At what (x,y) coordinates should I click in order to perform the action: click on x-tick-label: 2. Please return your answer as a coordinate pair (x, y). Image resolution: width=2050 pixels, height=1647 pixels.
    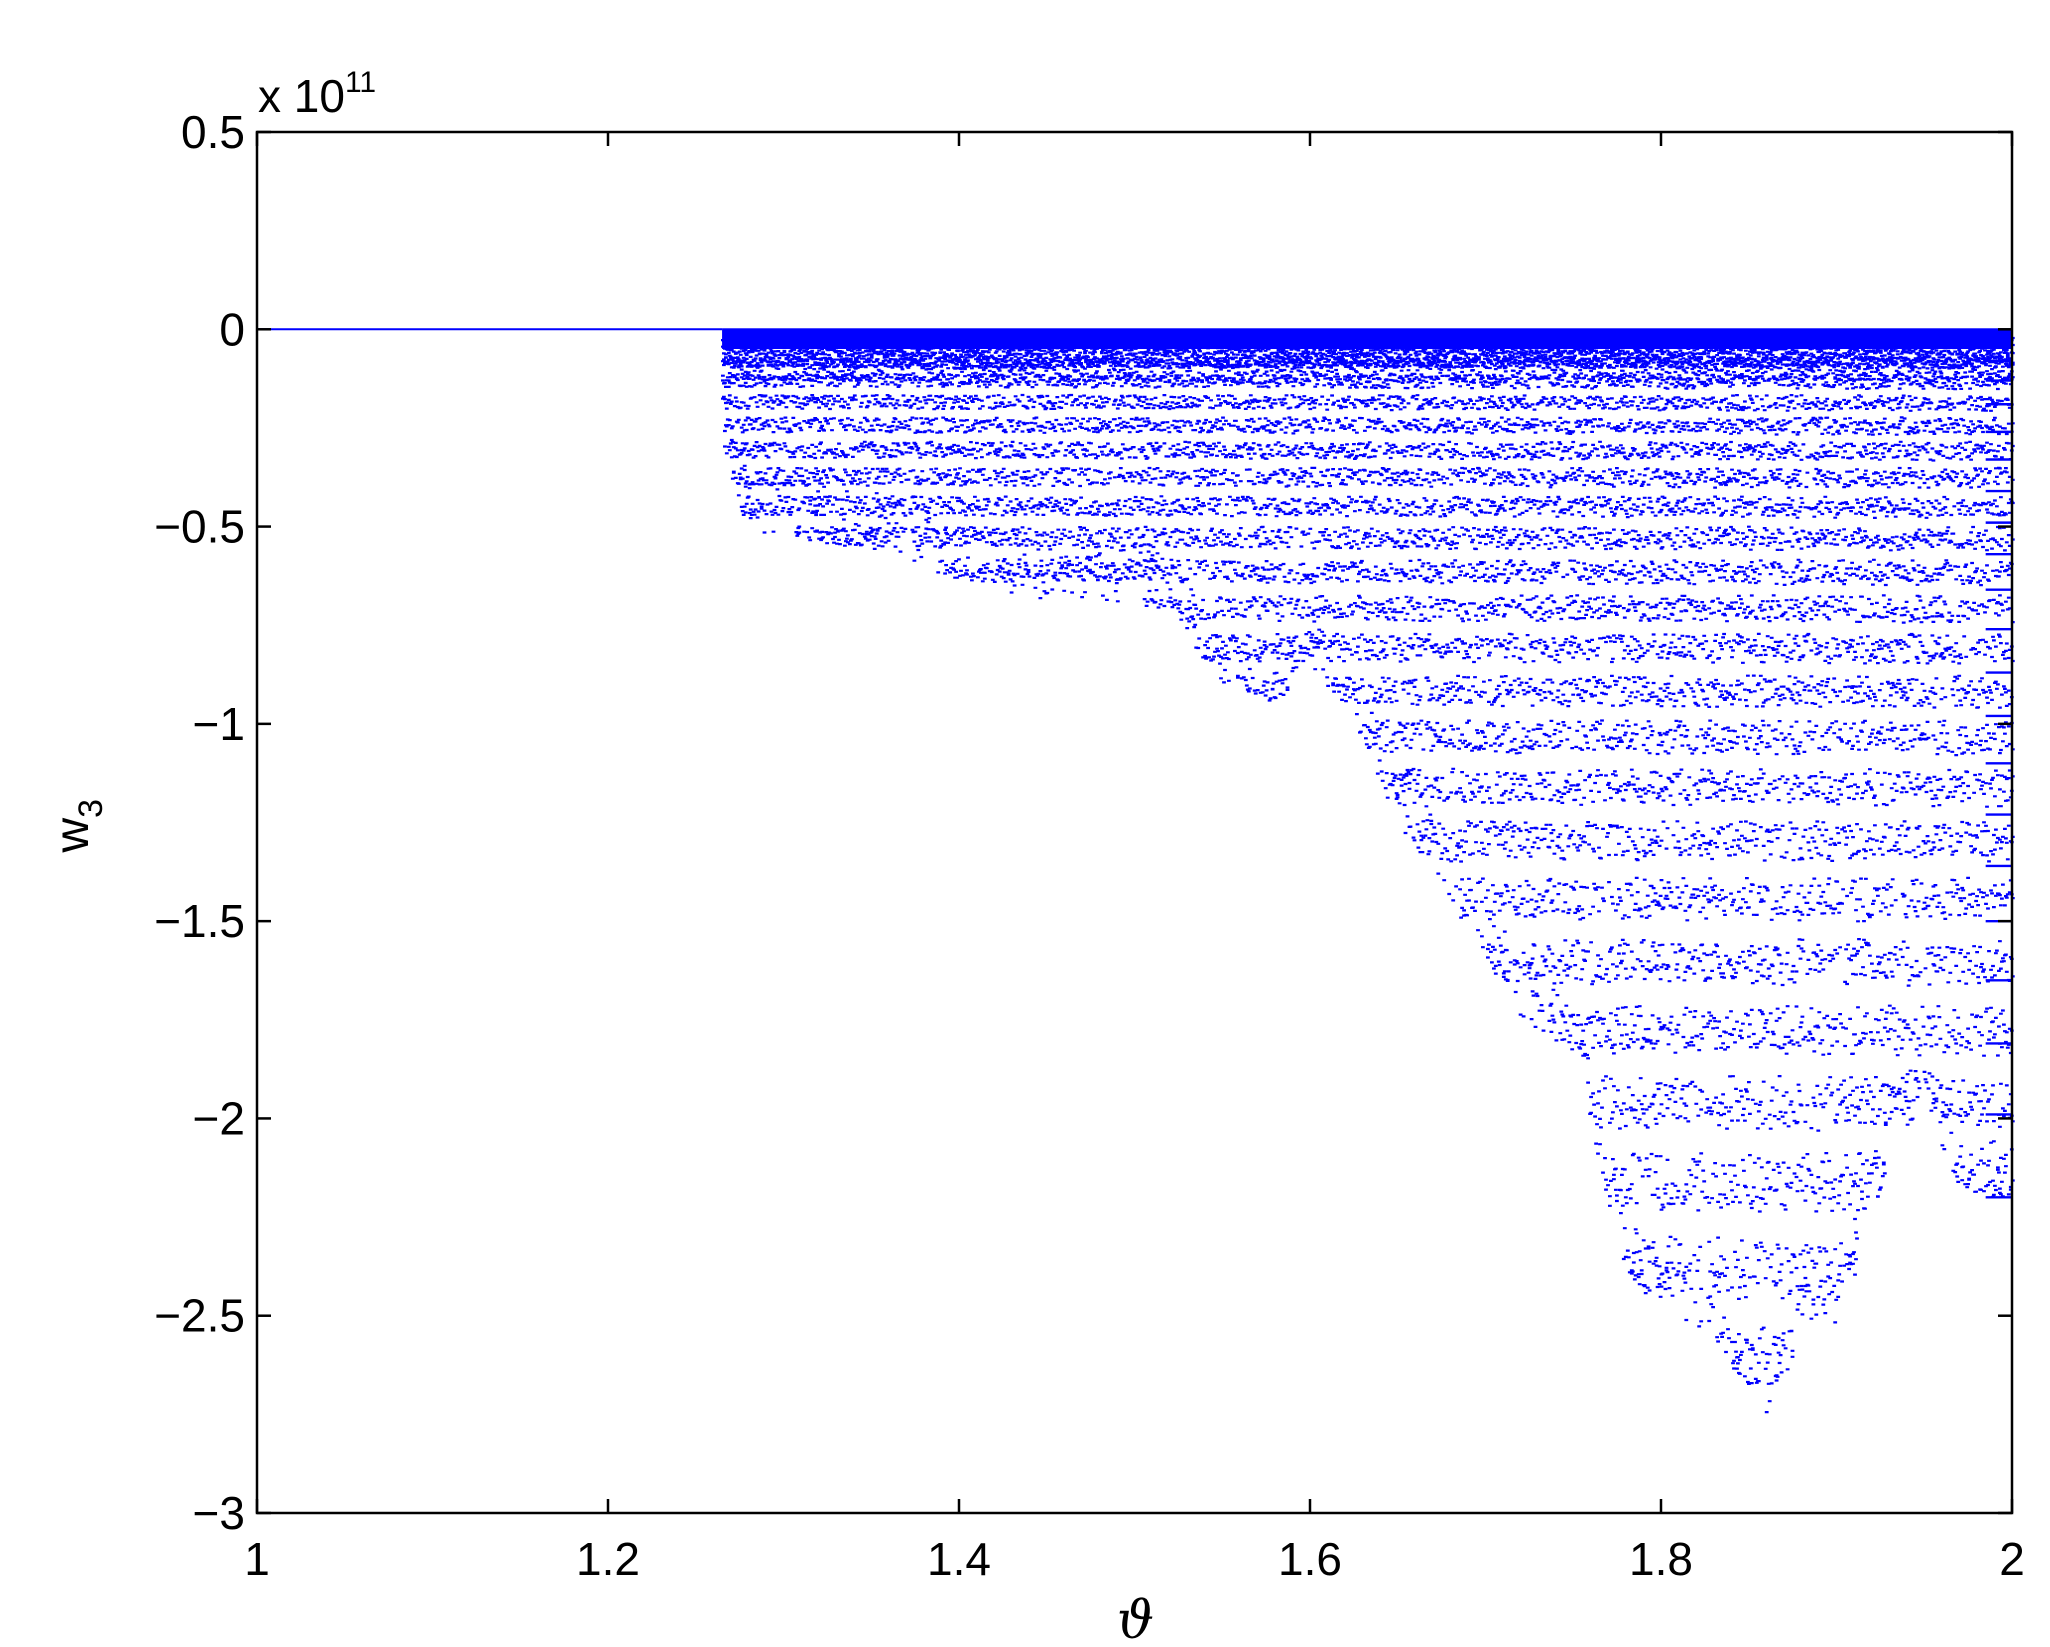
    Looking at the image, I should click on (2012, 1559).